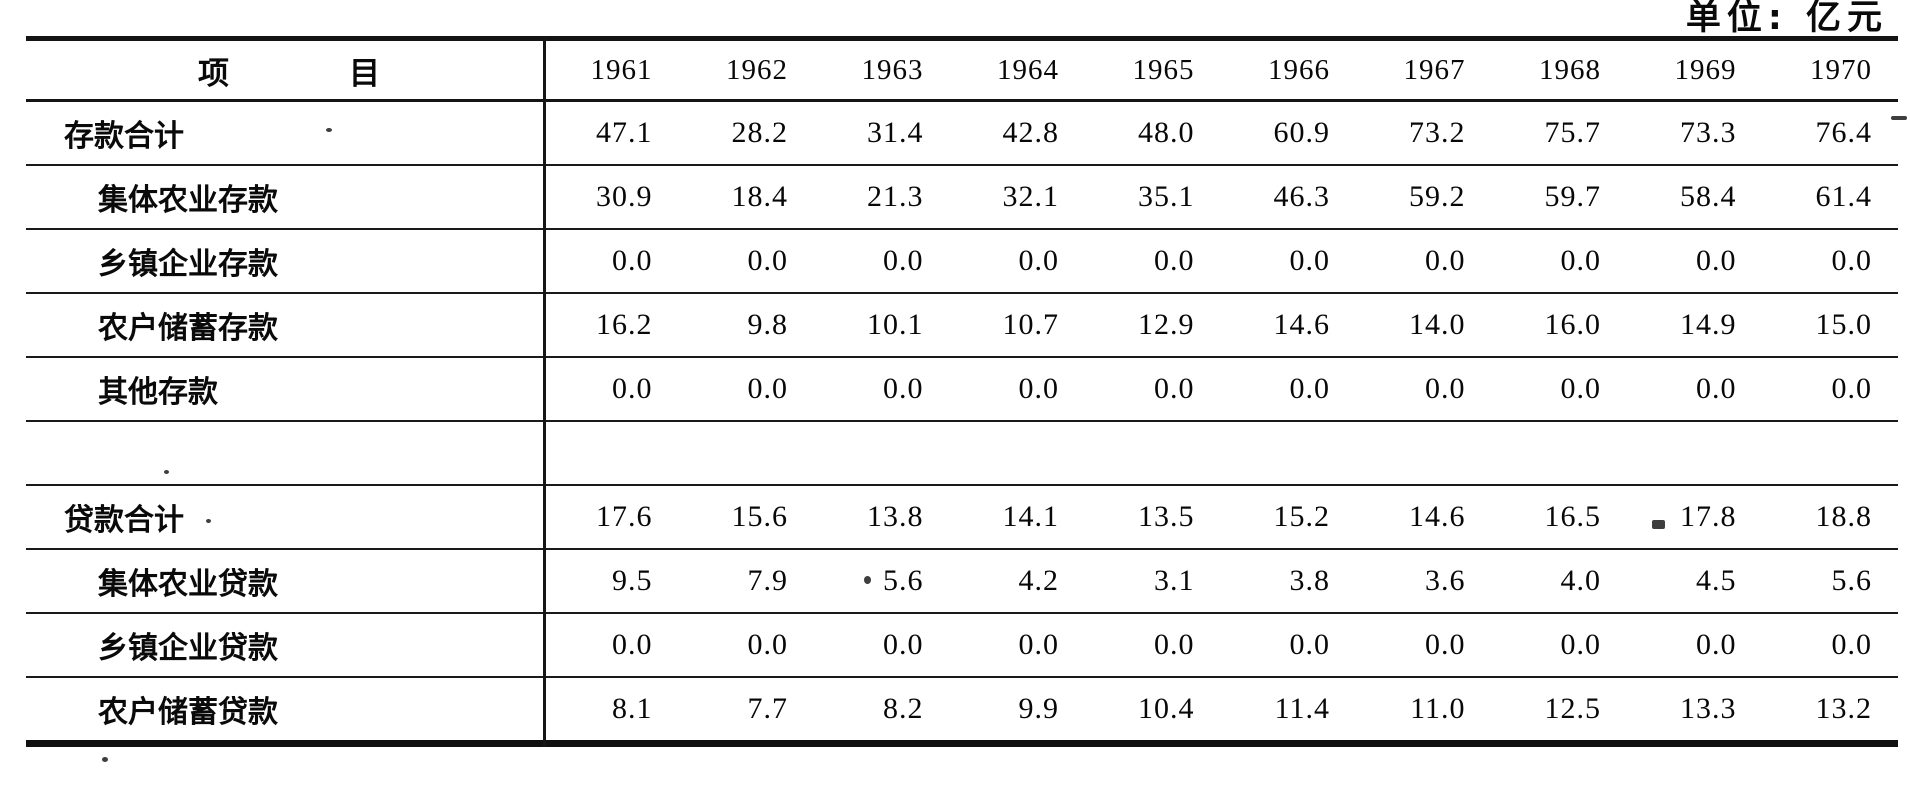  Describe the element at coordinates (895, 324) in the screenshot. I see `table-cell-household-savings-deposits-1963: 10.1` at that location.